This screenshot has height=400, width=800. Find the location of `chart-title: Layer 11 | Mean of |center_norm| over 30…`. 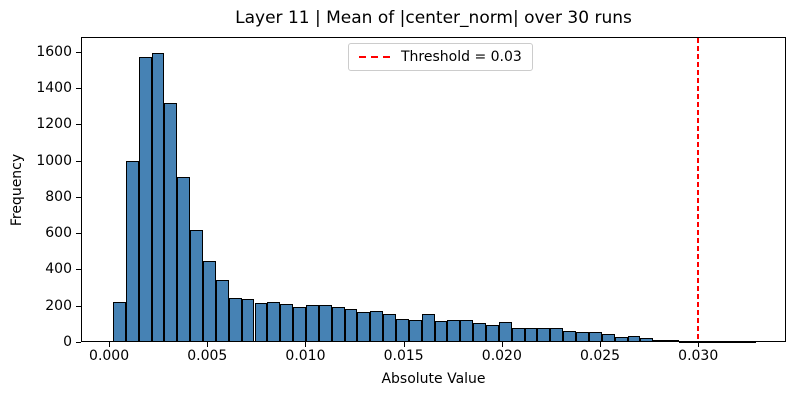

chart-title: Layer 11 | Mean of |center_norm| over 30… is located at coordinates (433, 18).